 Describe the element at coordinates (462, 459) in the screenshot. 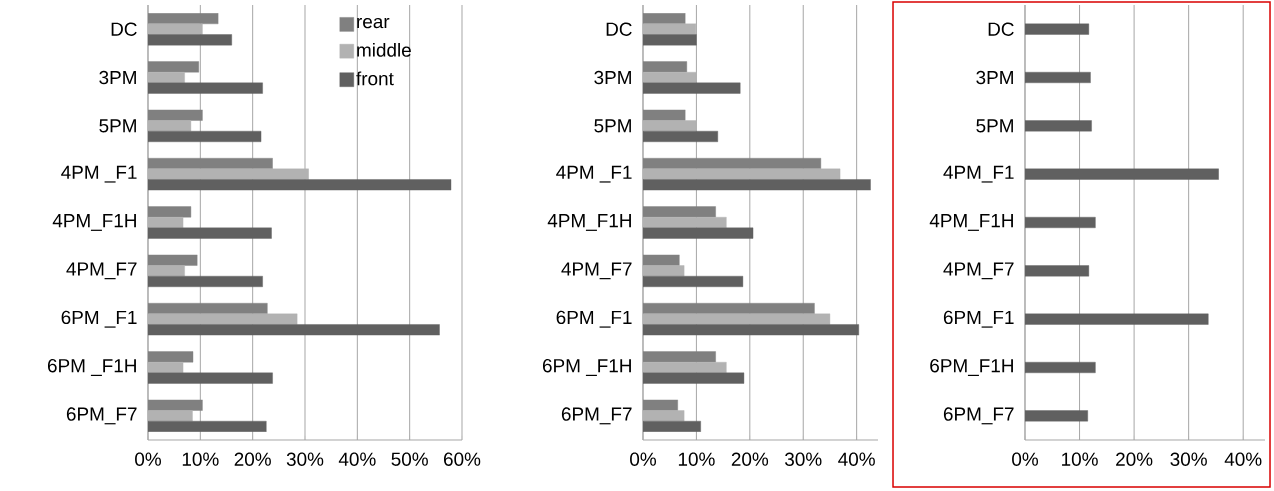

I see `x-tick-label: 60%` at that location.